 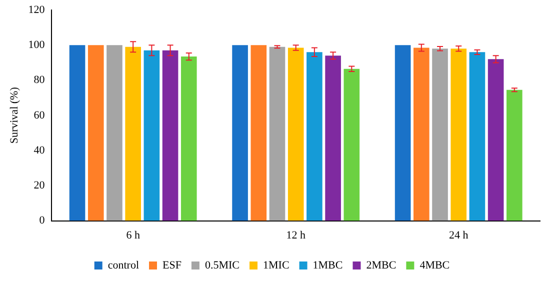 I want to click on legend-label: 2MBC, so click(x=381, y=265).